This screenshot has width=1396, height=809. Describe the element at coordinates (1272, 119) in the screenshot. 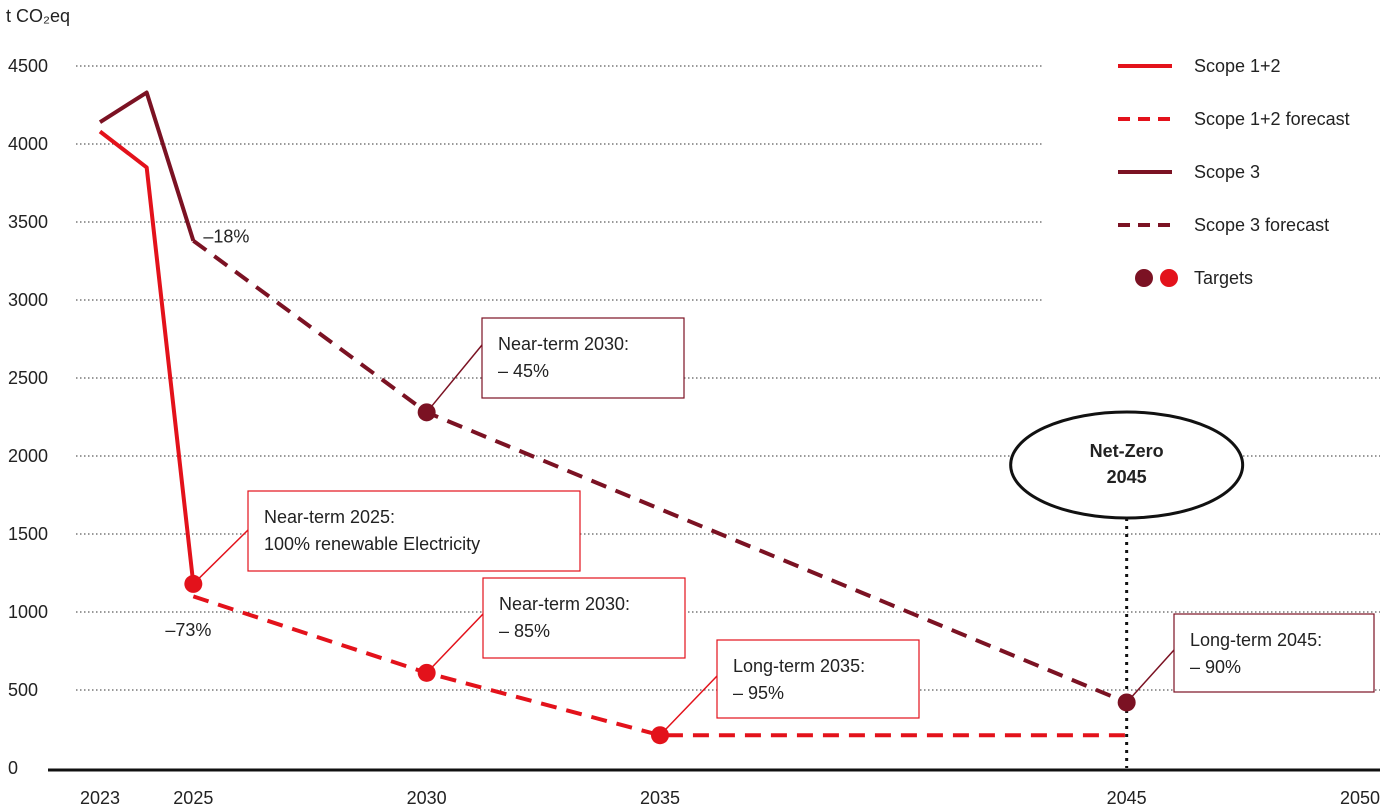

I see `legend-label: Scope 1+2 forecast` at that location.